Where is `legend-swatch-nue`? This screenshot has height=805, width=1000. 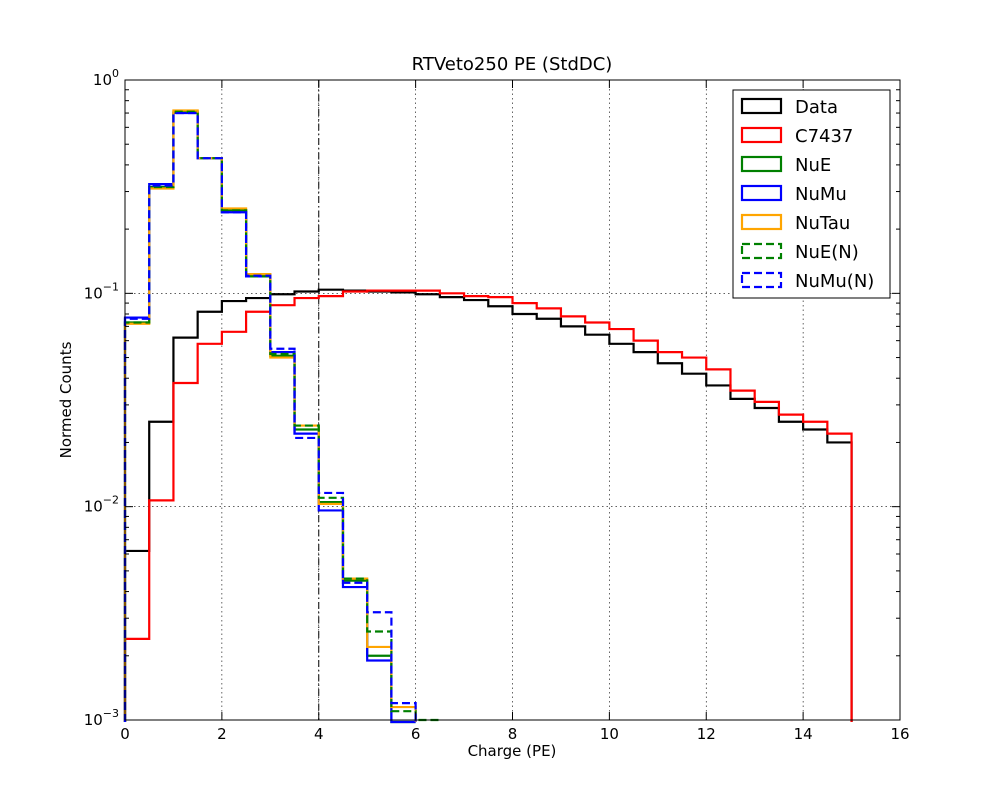 legend-swatch-nue is located at coordinates (761, 164).